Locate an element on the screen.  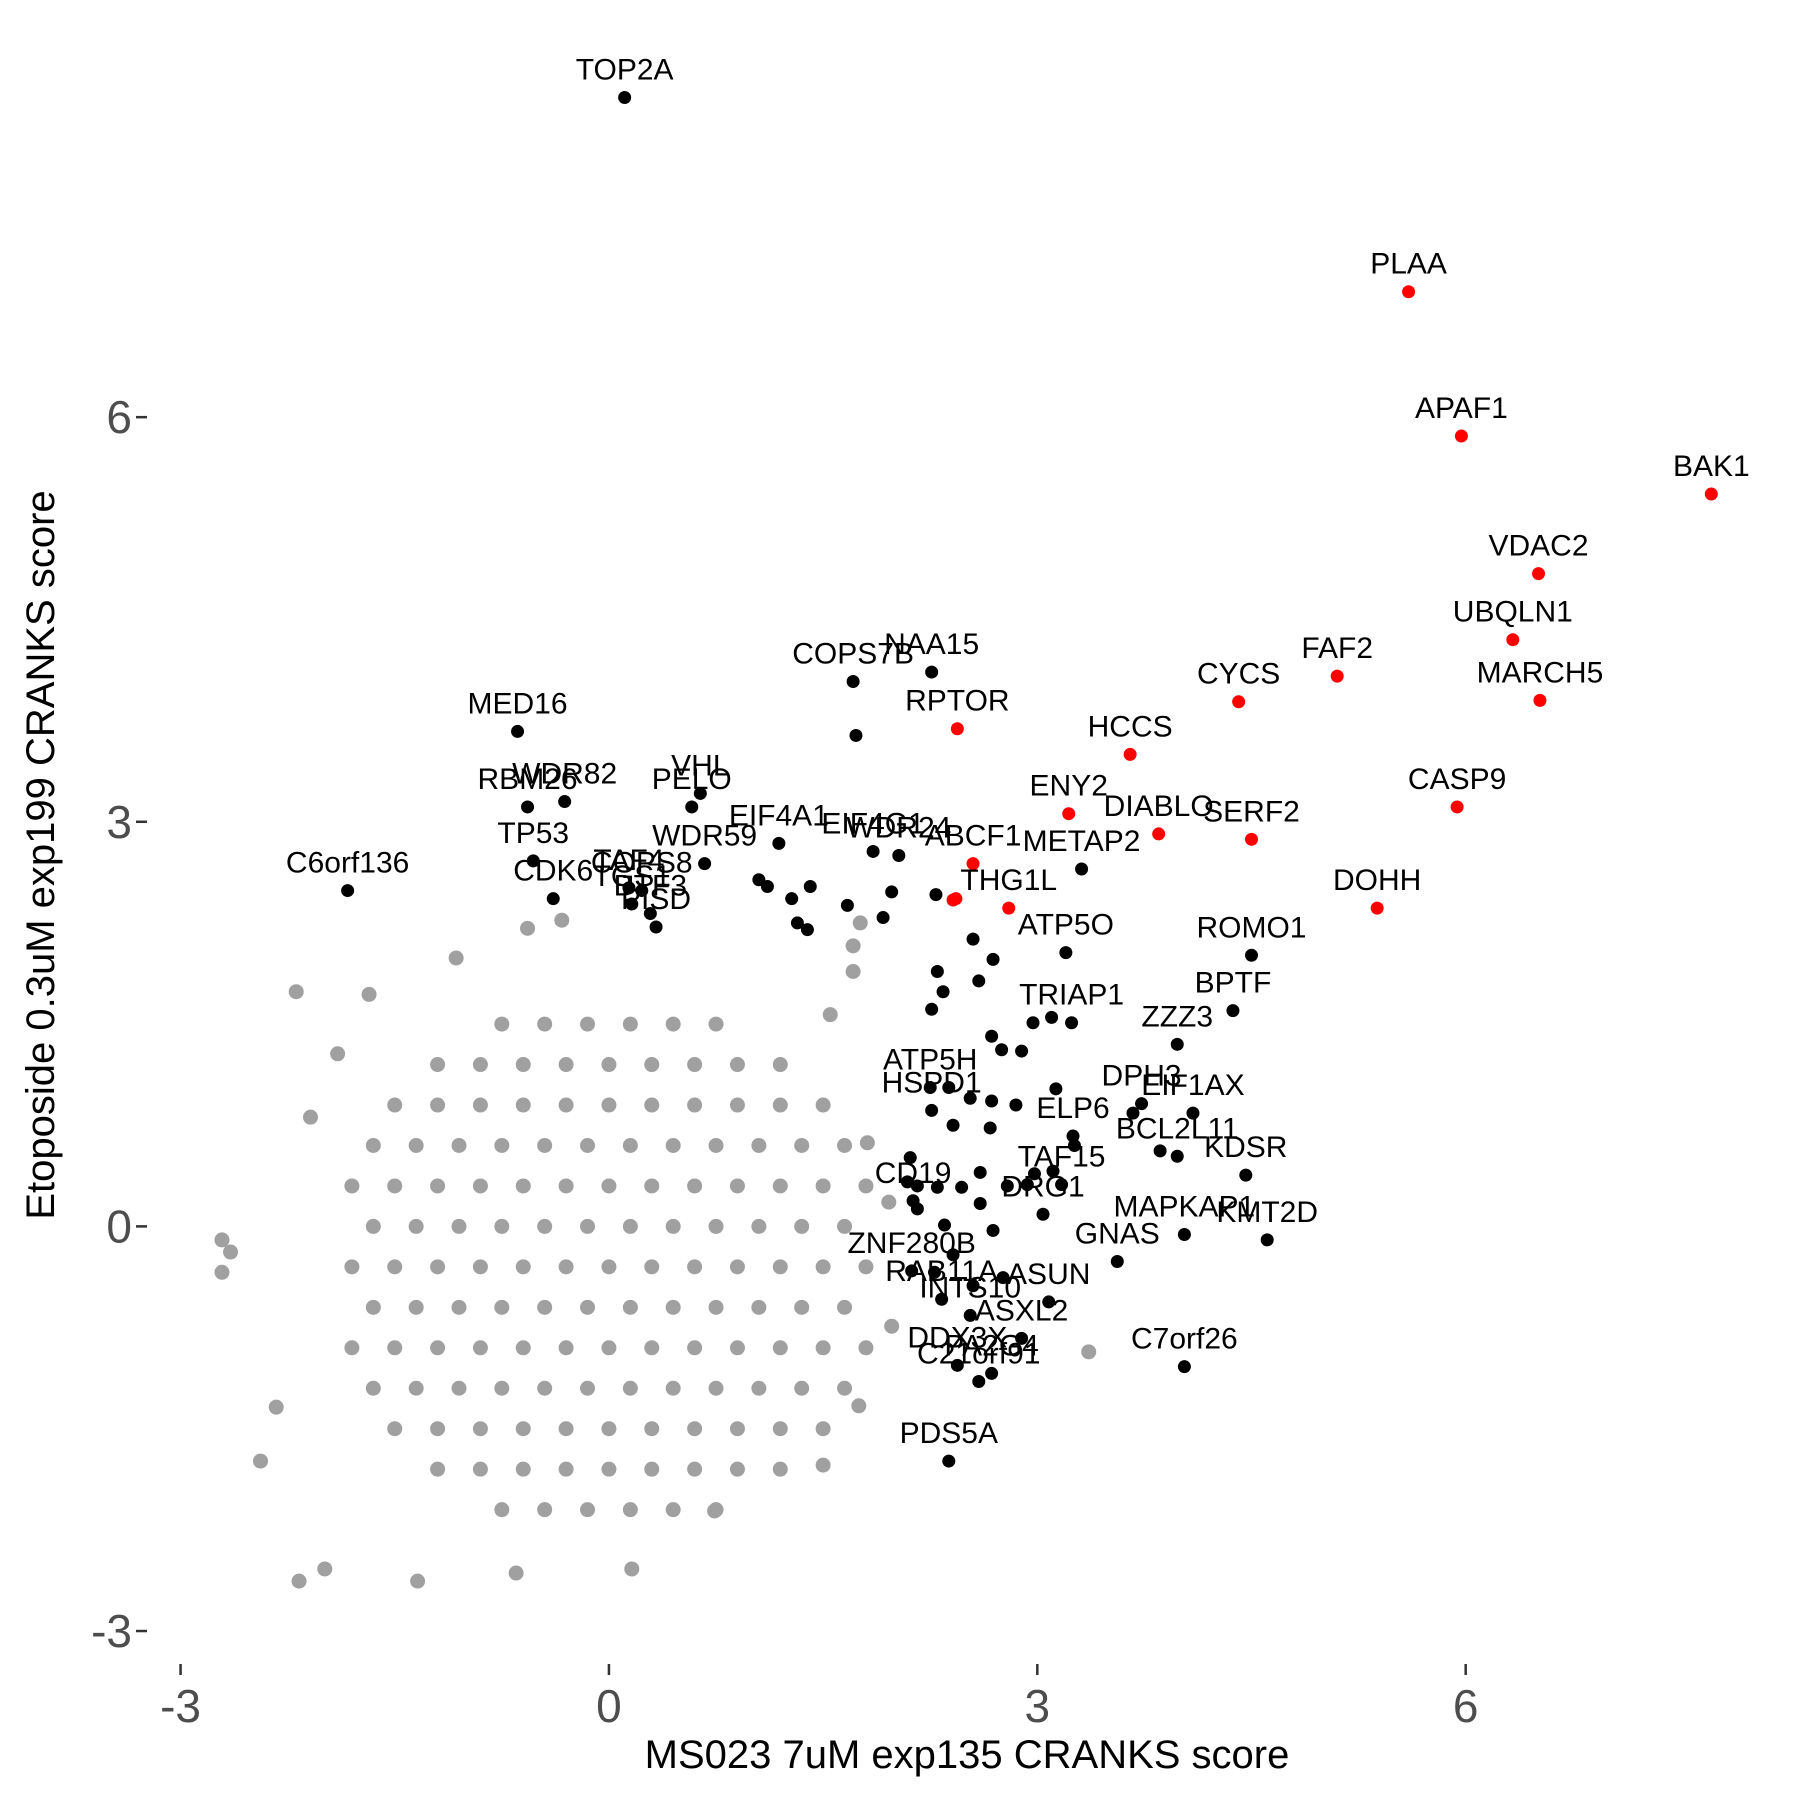
x-tick-label: 6 is located at coordinates (1466, 1706).